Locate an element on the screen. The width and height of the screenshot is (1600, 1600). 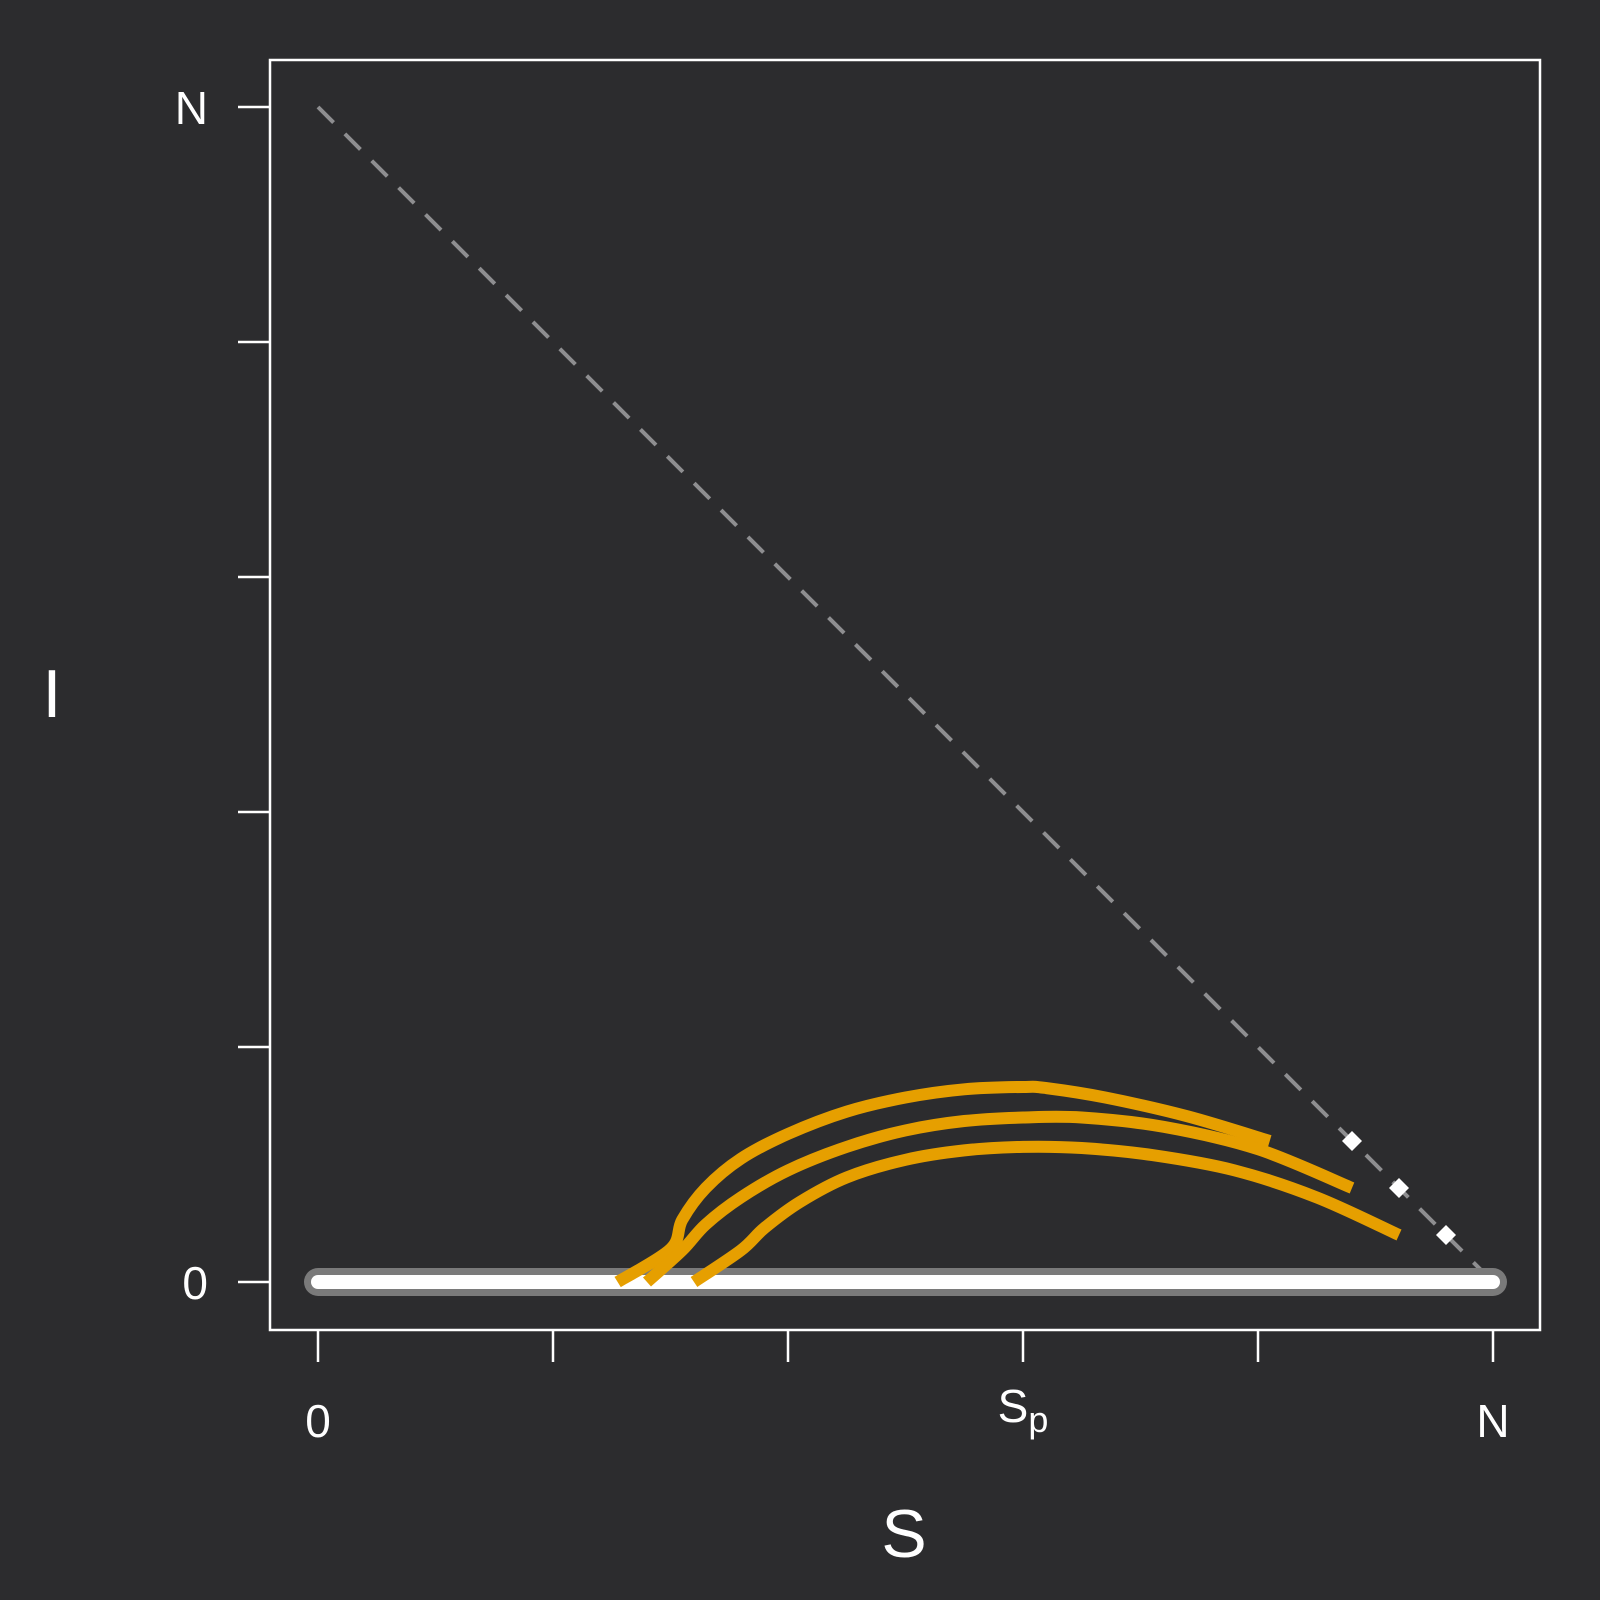
x-tick-label-1: 0 is located at coordinates (318, 1421).